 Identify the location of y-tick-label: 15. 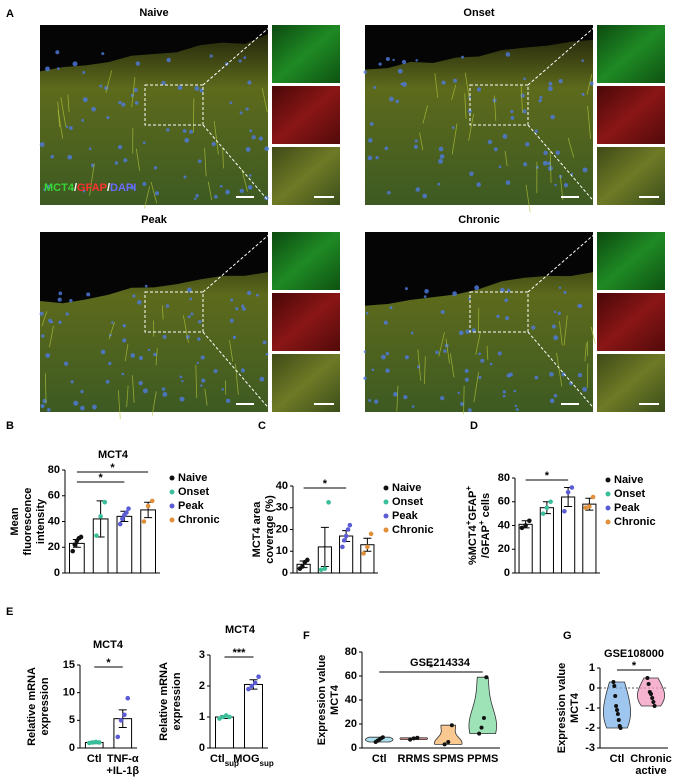
(69, 665).